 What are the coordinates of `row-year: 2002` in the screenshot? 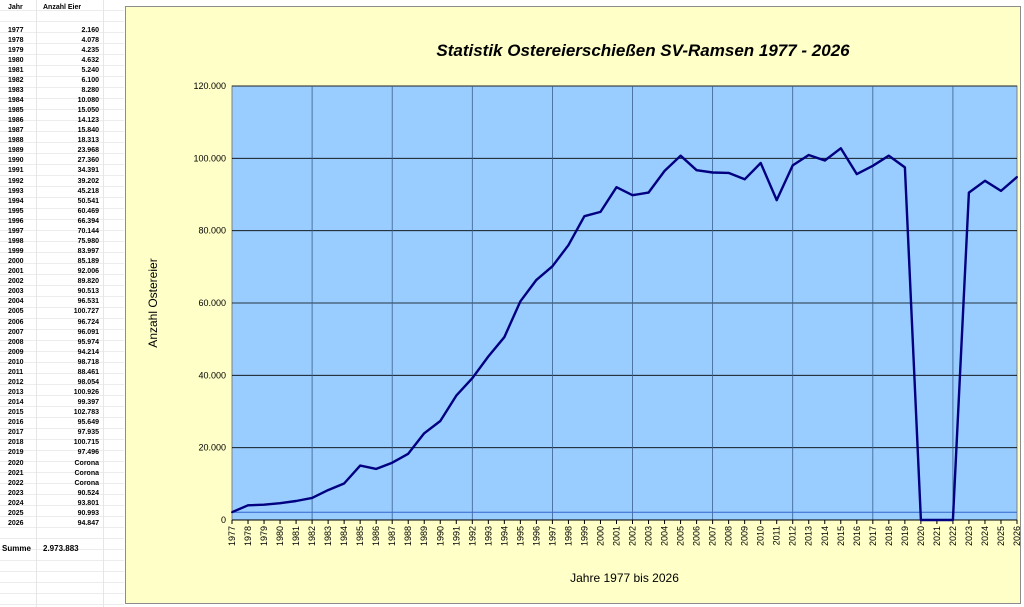 It's located at (16, 282).